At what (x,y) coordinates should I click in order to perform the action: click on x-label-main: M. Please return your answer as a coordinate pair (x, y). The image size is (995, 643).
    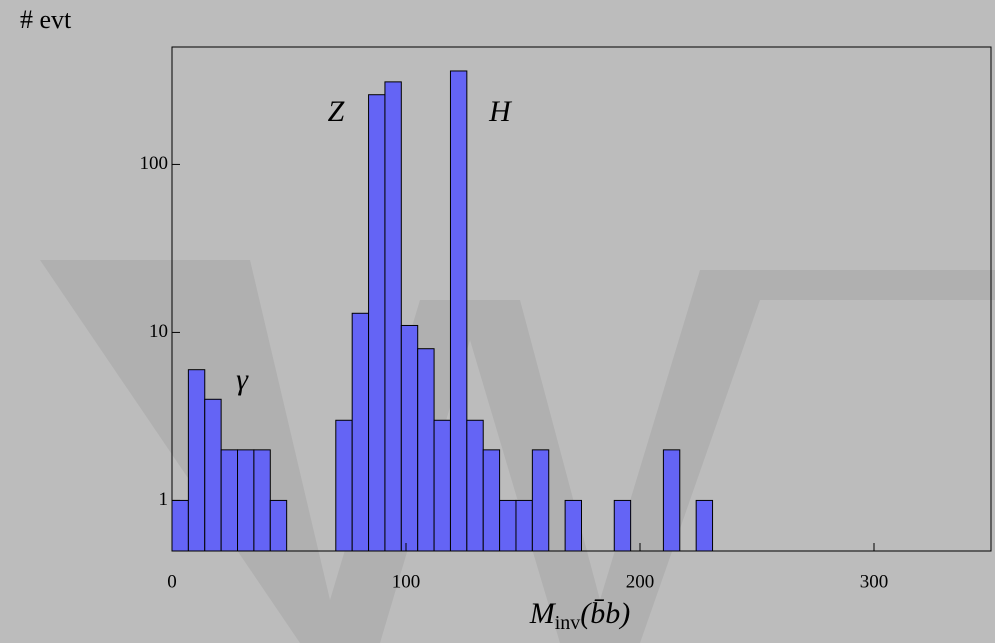
    Looking at the image, I should click on (543, 613).